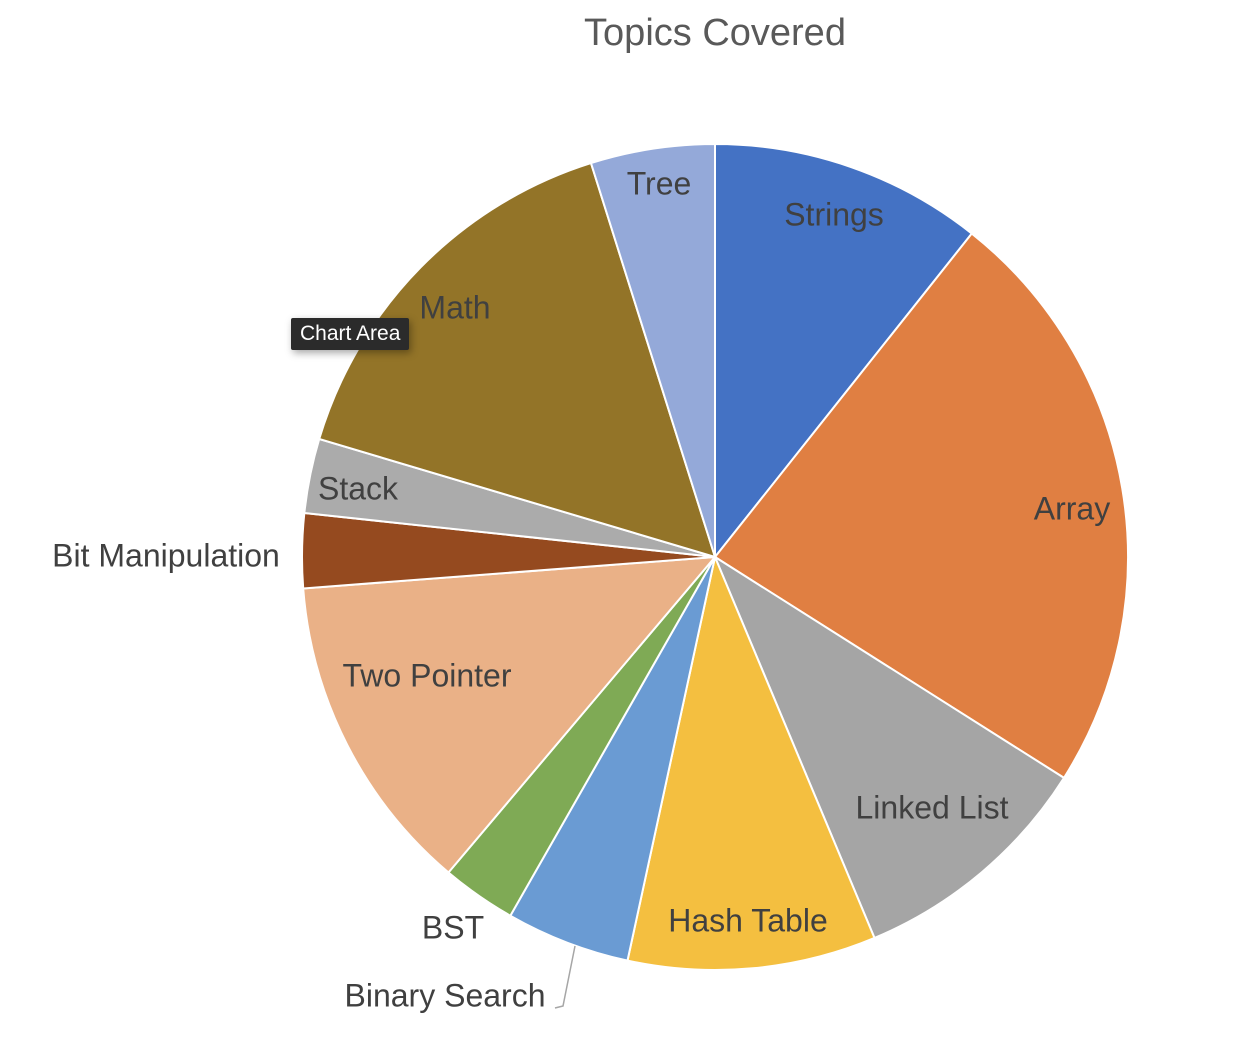 The width and height of the screenshot is (1240, 1044). I want to click on data-label-strings: Strings, so click(834, 214).